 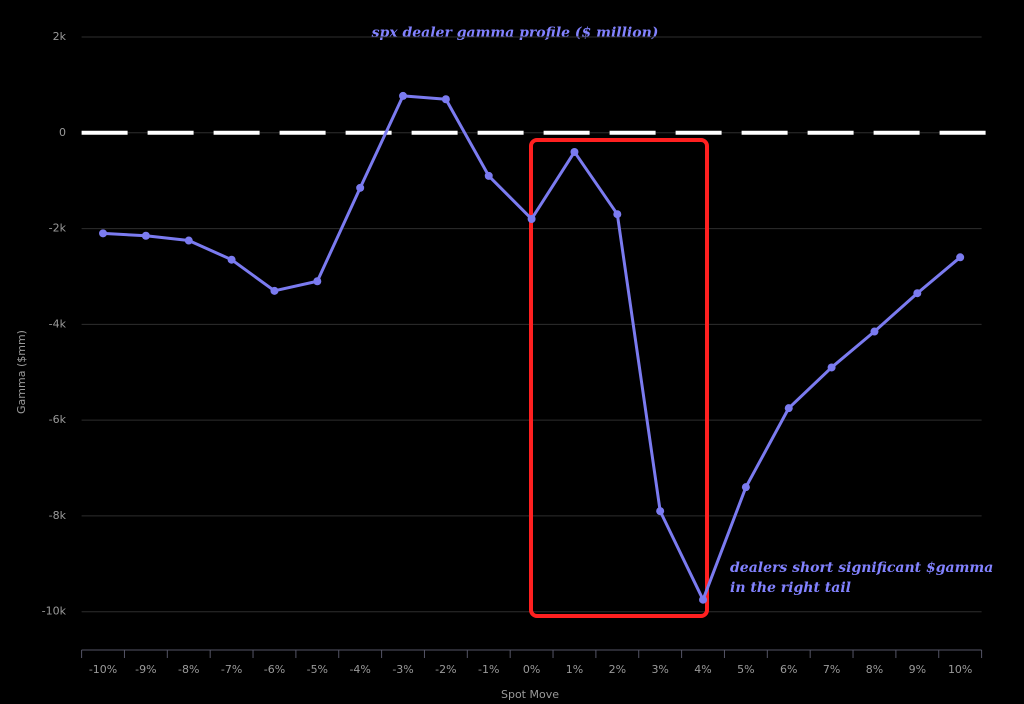 What do you see at coordinates (21, 372) in the screenshot?
I see `y-axis-label: Gamma ($mm)` at bounding box center [21, 372].